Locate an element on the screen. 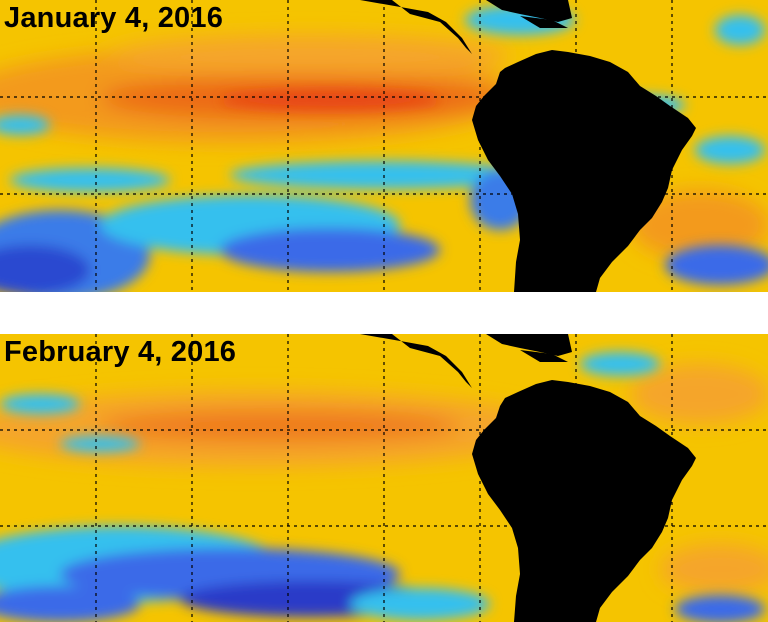 Image resolution: width=768 pixels, height=622 pixels. date-label-february: February 4, 2016 is located at coordinates (120, 352).